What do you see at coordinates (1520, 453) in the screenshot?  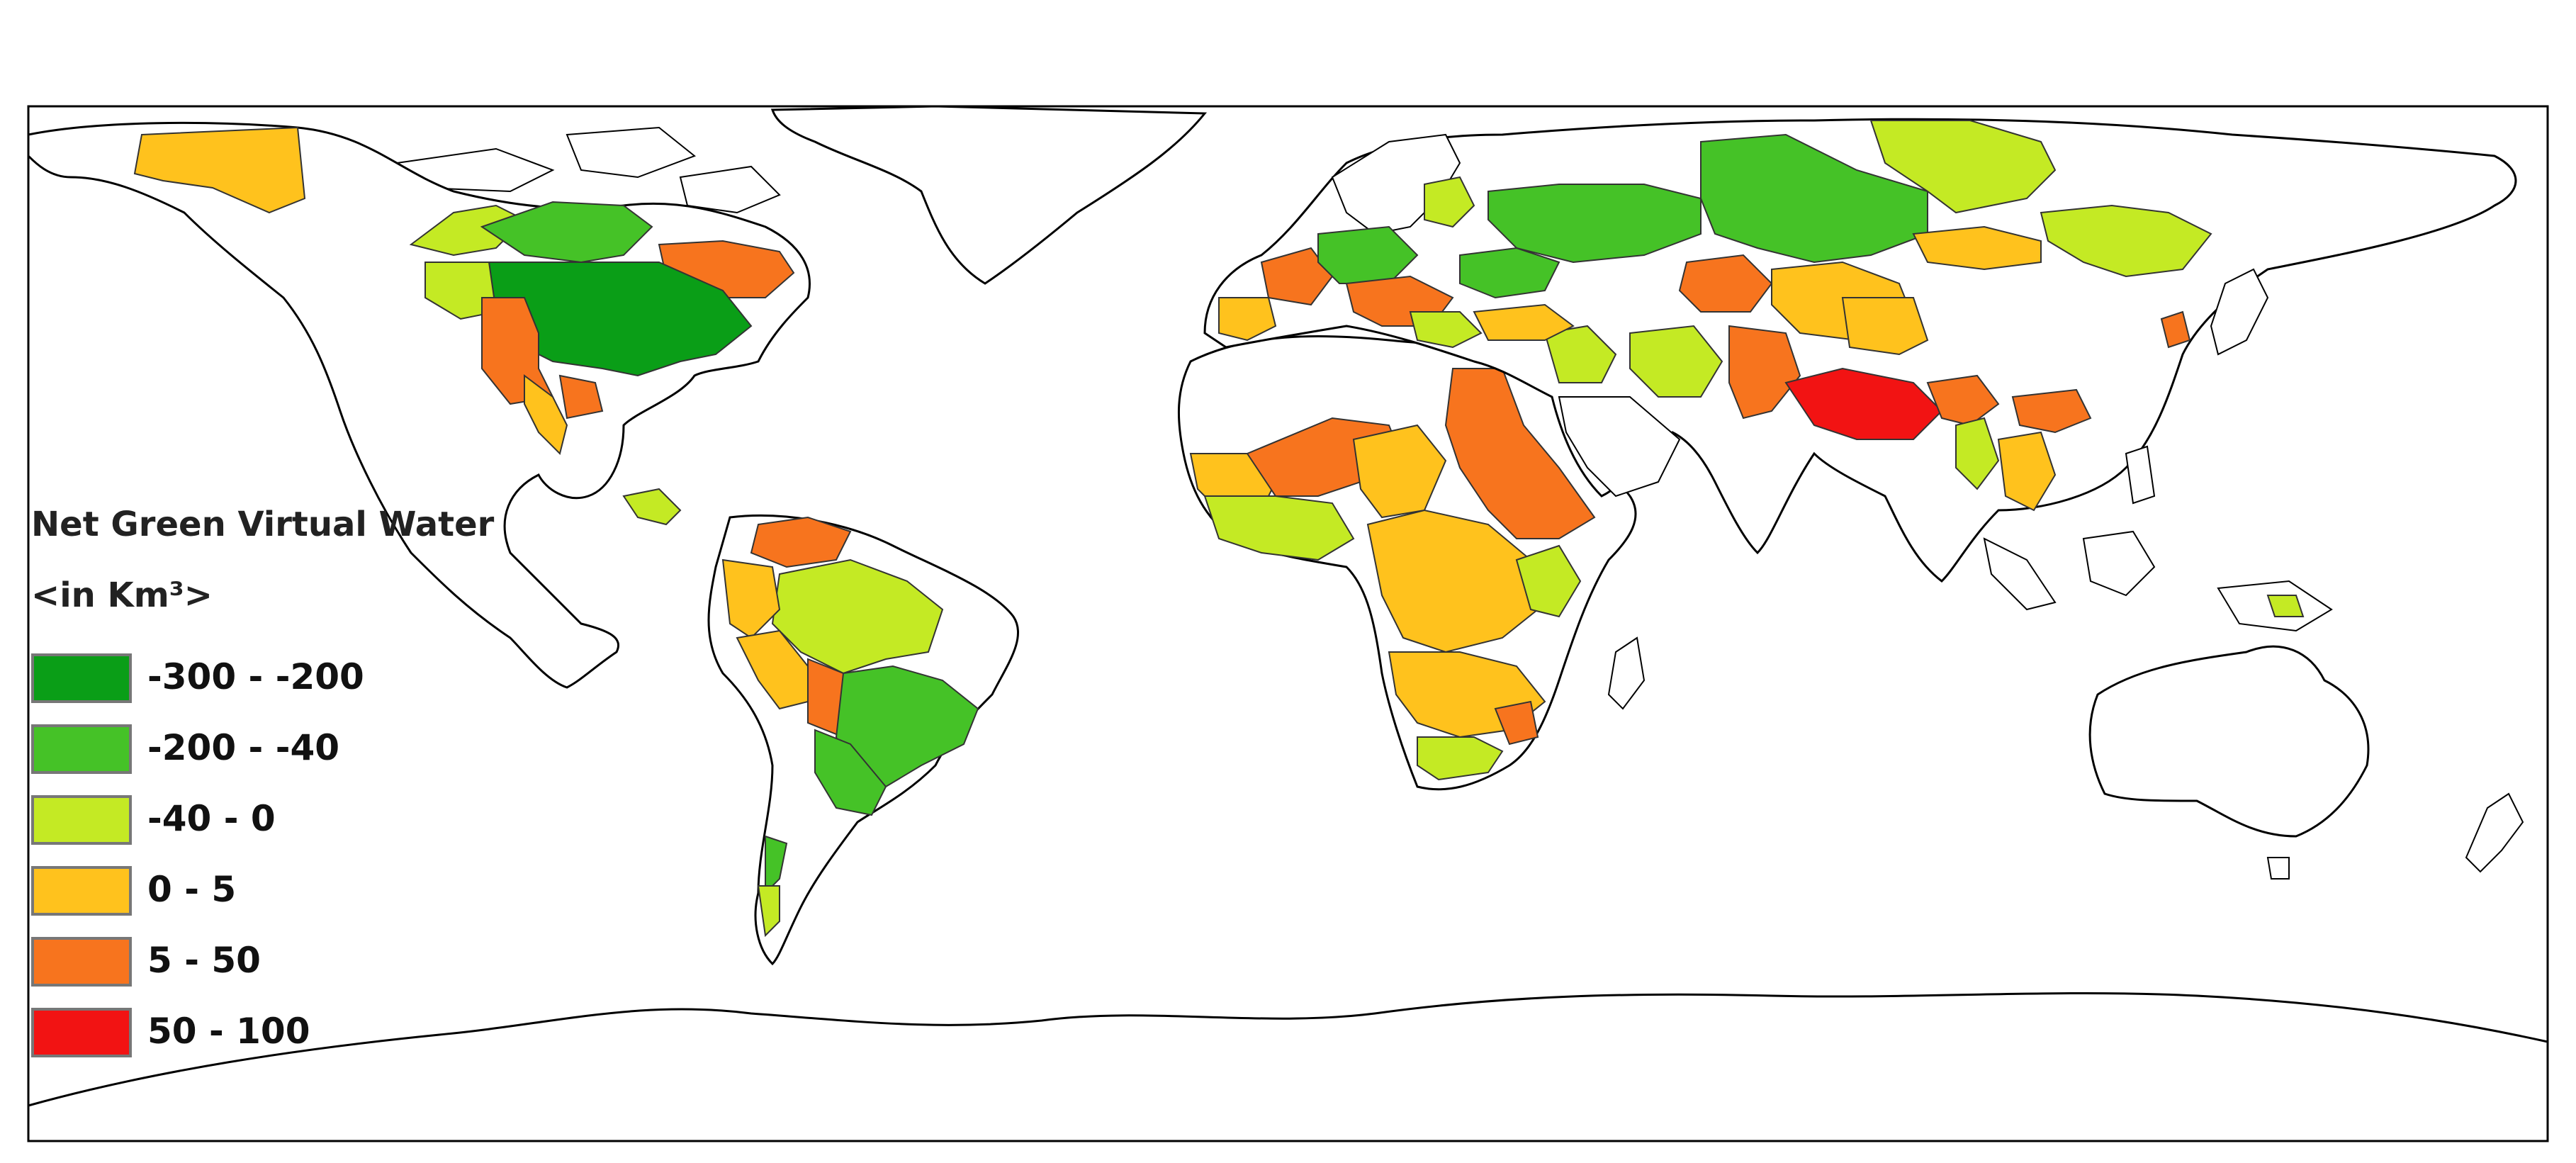 I see `region-nile` at bounding box center [1520, 453].